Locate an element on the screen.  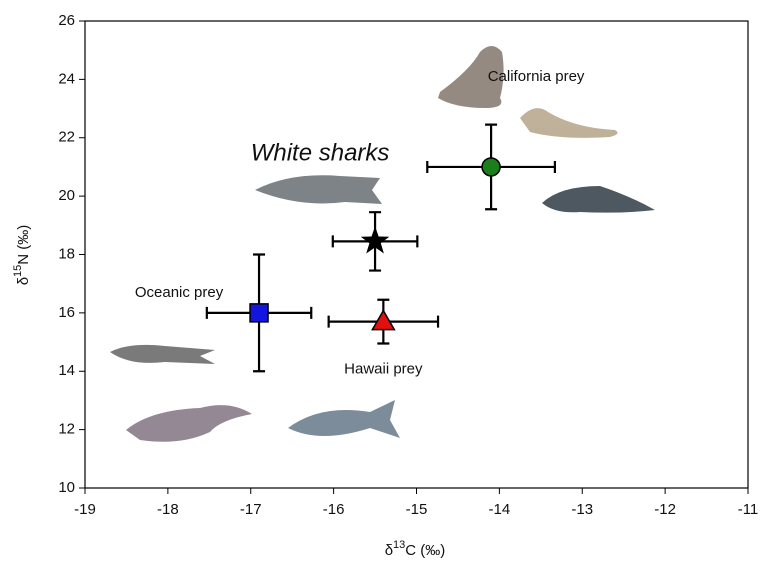
x-tick-label: -14 is located at coordinates (500, 509).